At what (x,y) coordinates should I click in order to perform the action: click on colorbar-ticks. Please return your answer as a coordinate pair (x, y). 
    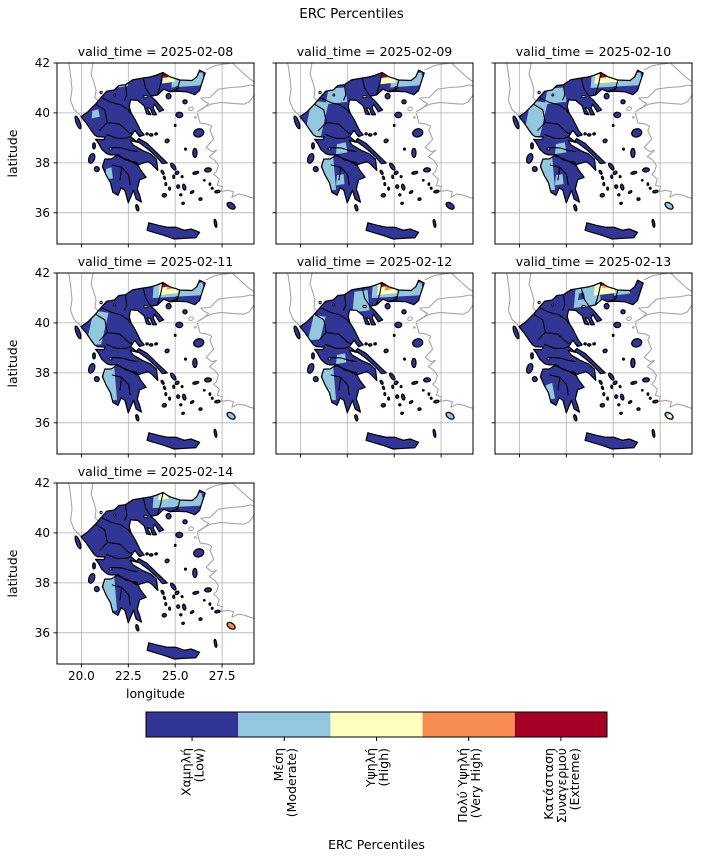
    Looking at the image, I should click on (376, 739).